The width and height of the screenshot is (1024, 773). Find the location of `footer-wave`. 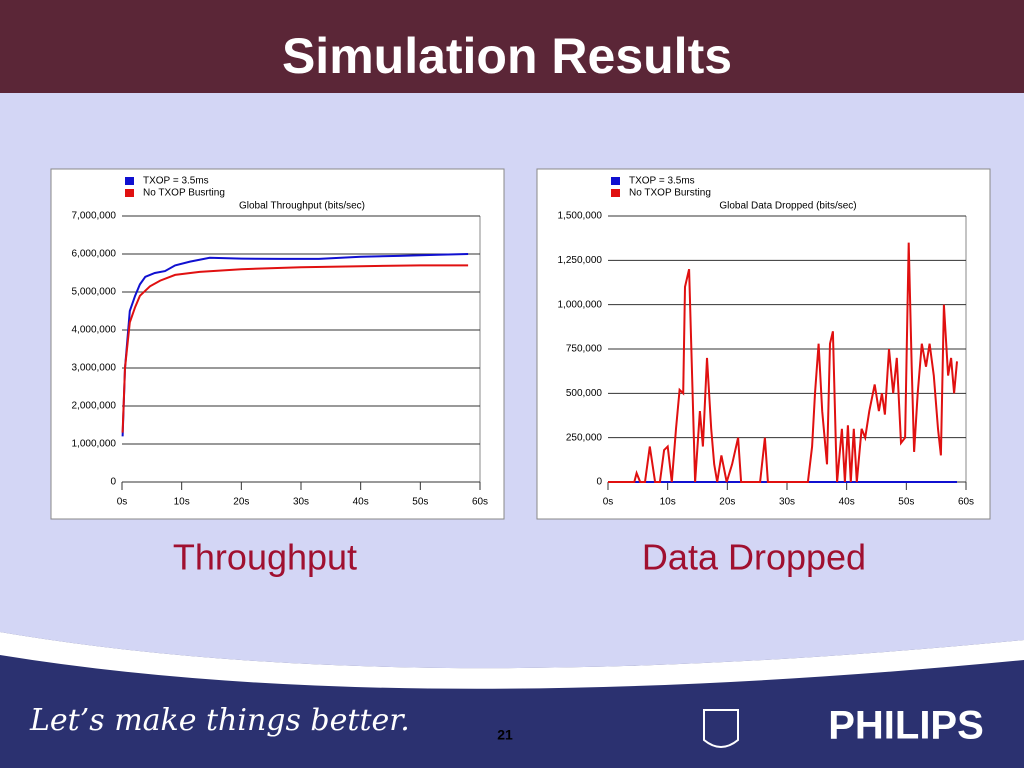

footer-wave is located at coordinates (512, 660).